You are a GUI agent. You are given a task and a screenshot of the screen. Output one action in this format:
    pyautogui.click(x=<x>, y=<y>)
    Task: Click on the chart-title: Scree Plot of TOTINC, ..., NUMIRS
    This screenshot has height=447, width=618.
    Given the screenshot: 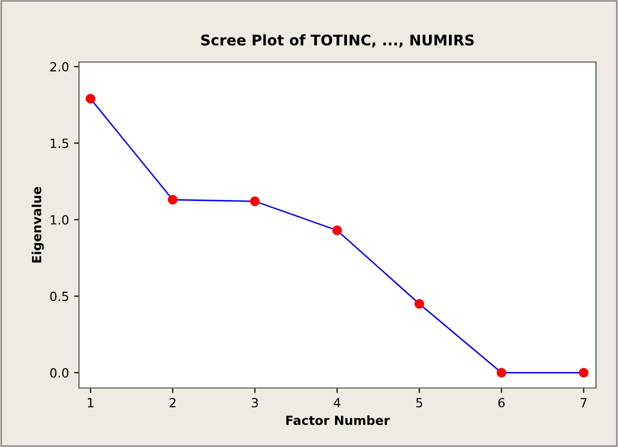 What is the action you would take?
    pyautogui.click(x=337, y=41)
    